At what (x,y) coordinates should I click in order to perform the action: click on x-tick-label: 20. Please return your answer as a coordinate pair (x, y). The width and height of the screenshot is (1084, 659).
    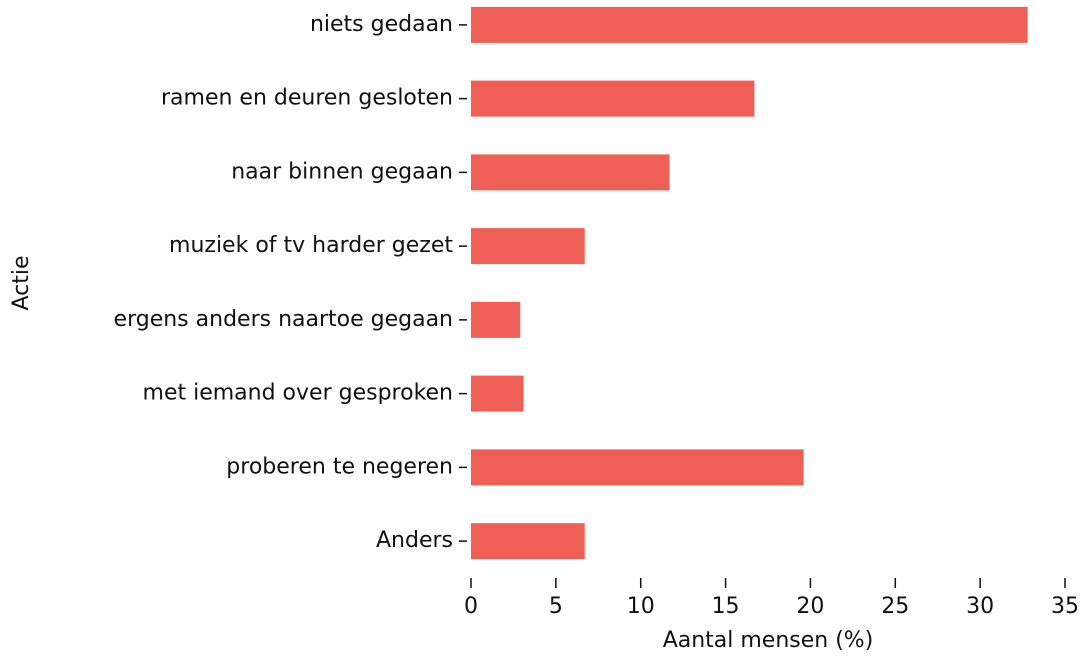
    Looking at the image, I should click on (810, 606).